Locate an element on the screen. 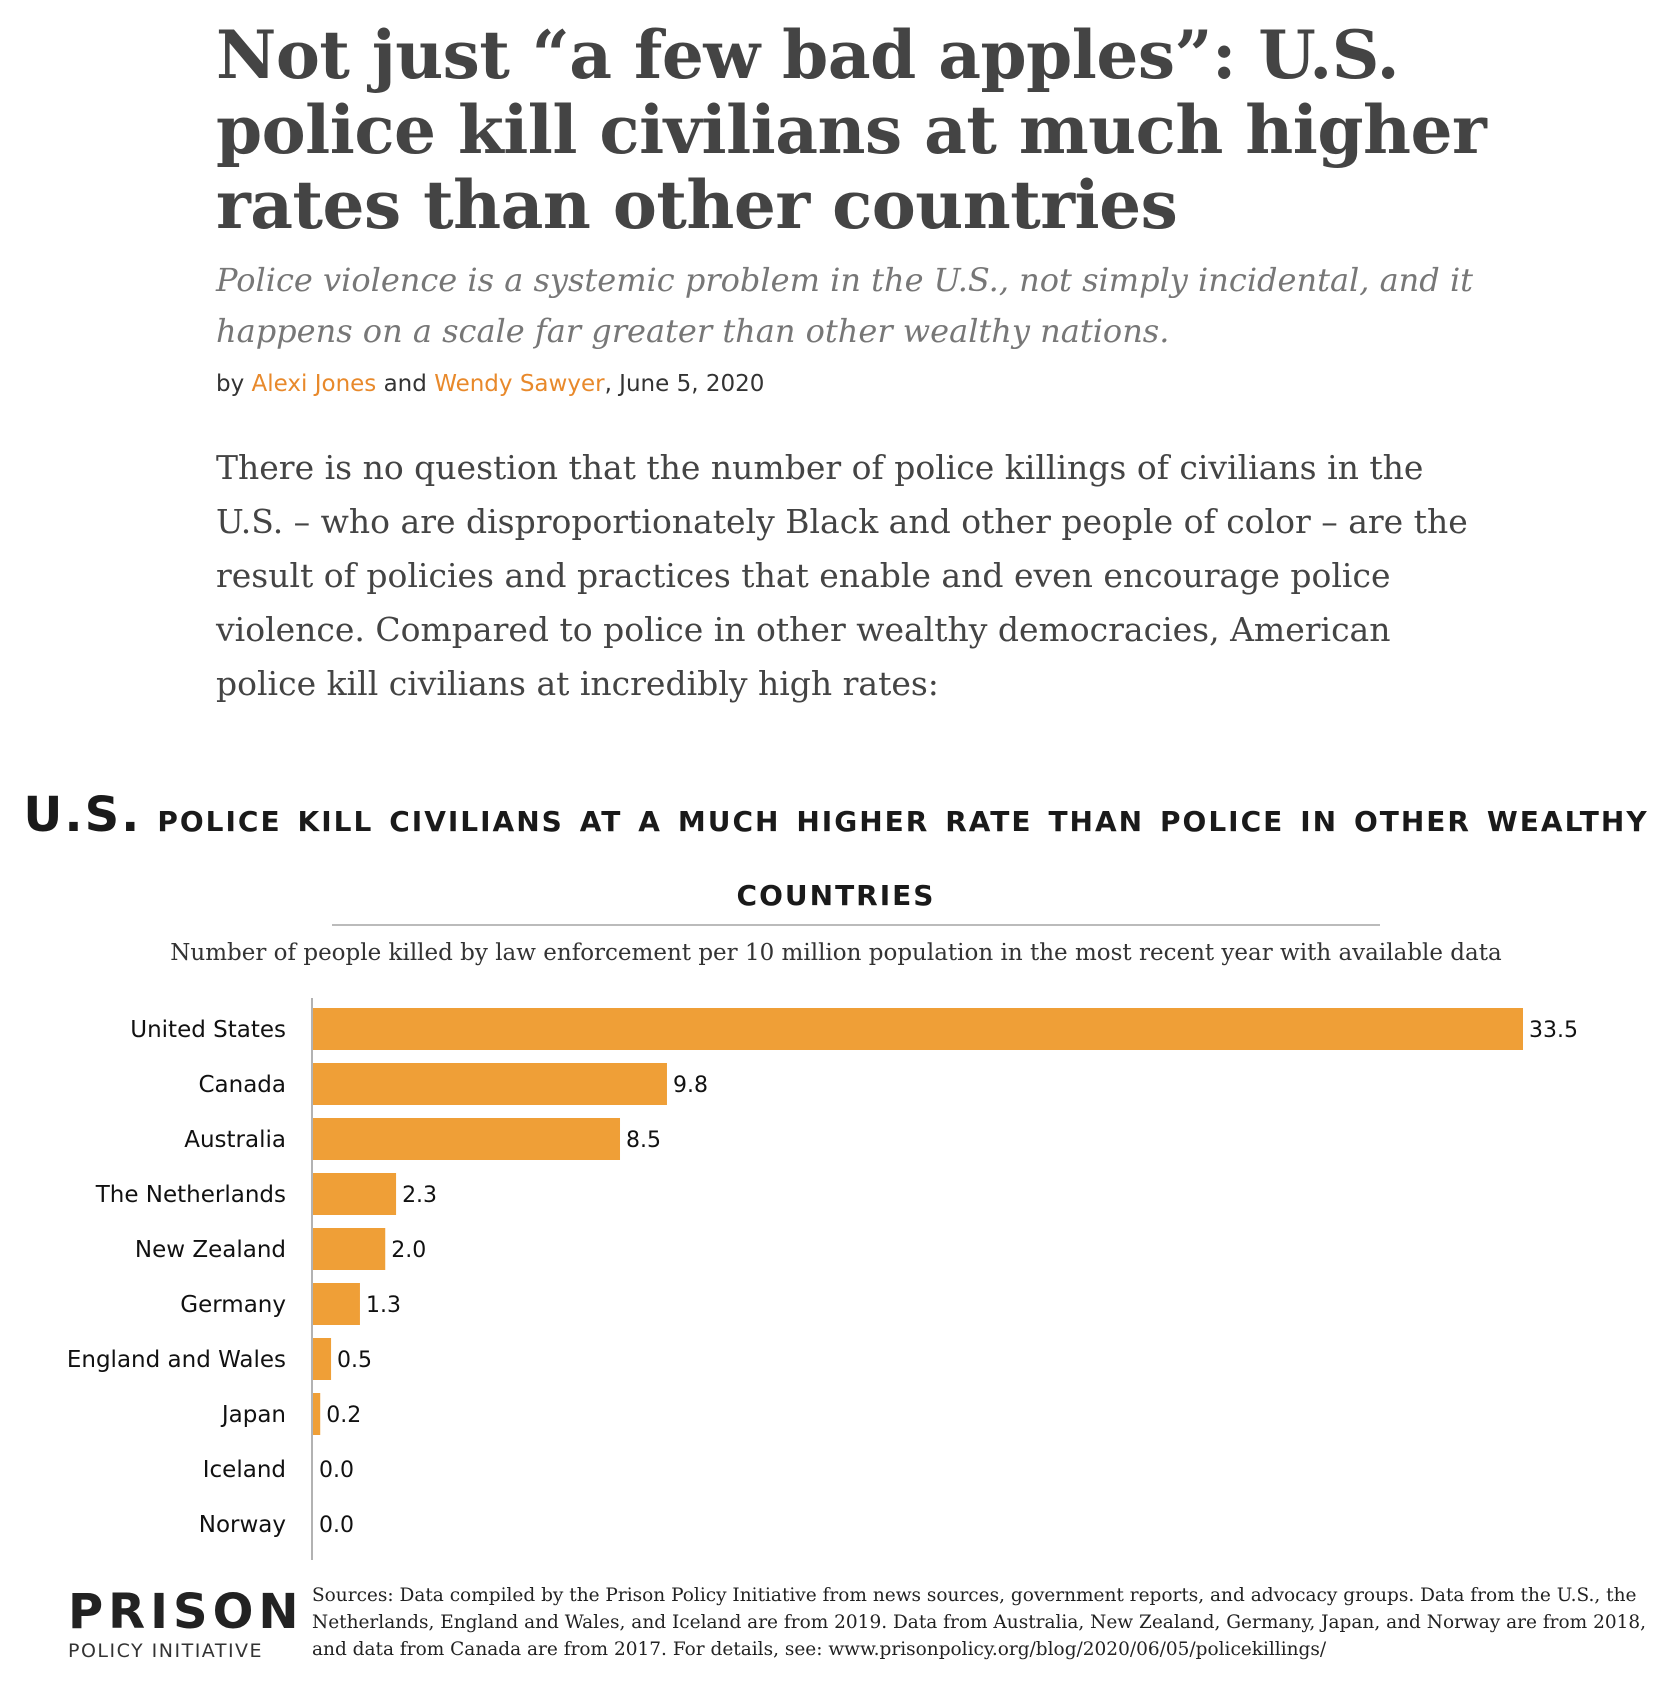 Image resolution: width=1672 pixels, height=1696 pixels. category-label-united-states: United States is located at coordinates (208, 1030).